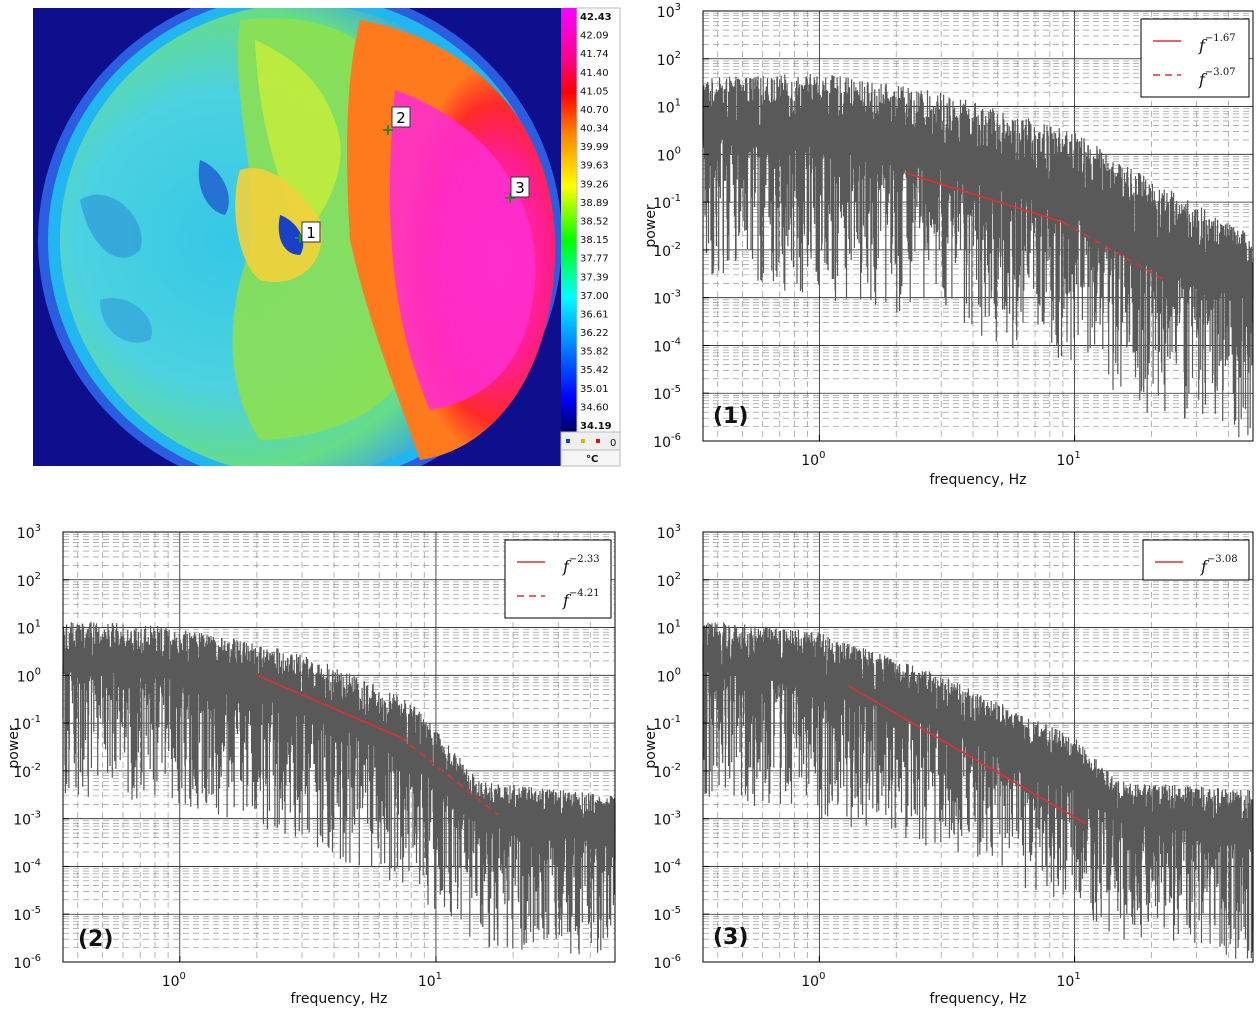  What do you see at coordinates (594, 296) in the screenshot?
I see `colorbar-label: 37.00` at bounding box center [594, 296].